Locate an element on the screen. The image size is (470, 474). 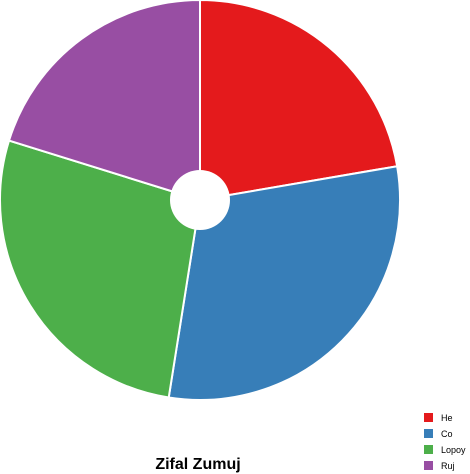
legend-swatch-ruj is located at coordinates (428, 465).